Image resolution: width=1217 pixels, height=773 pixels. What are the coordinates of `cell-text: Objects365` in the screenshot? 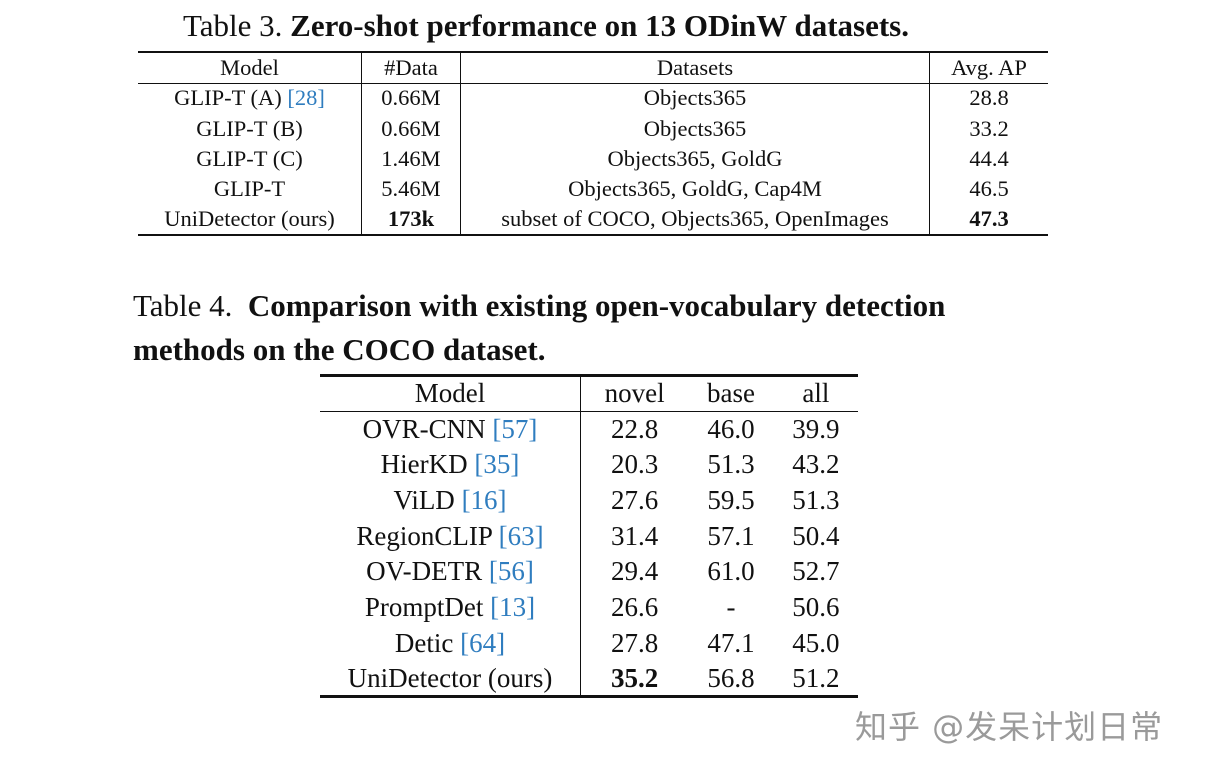 It's located at (695, 128).